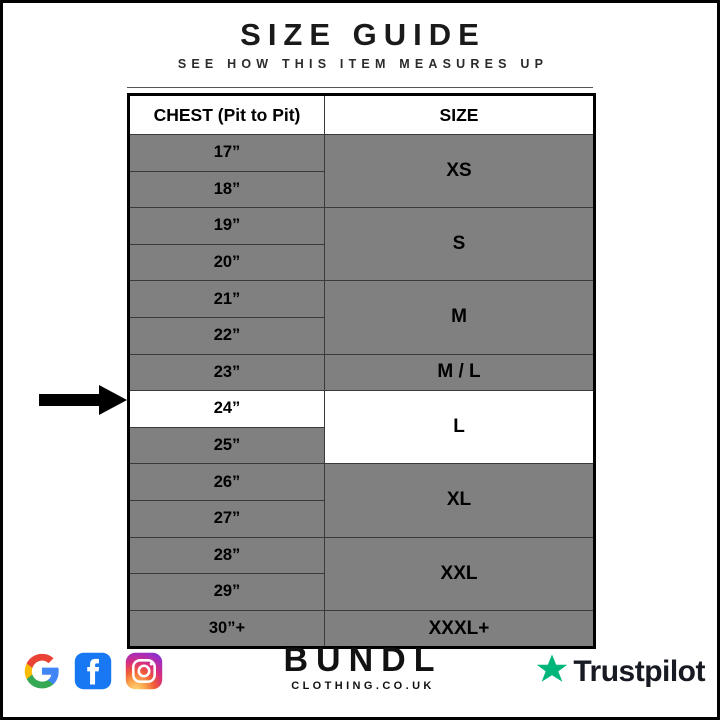  I want to click on column-header-chest: CHEST (Pit to Pit), so click(226, 114).